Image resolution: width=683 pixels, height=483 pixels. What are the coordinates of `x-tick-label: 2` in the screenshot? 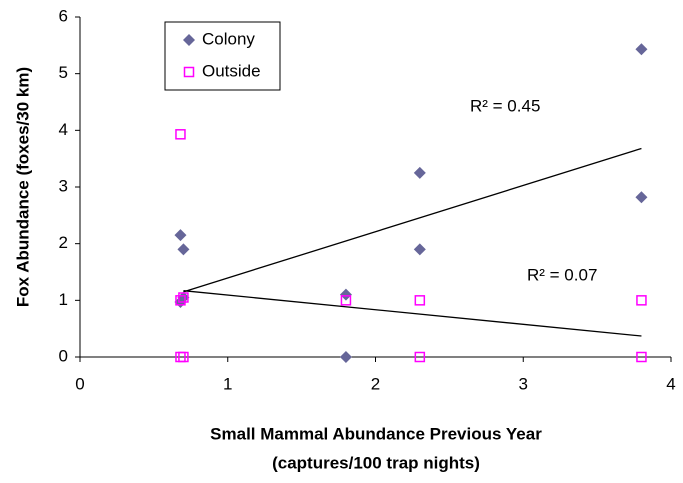 It's located at (375, 383).